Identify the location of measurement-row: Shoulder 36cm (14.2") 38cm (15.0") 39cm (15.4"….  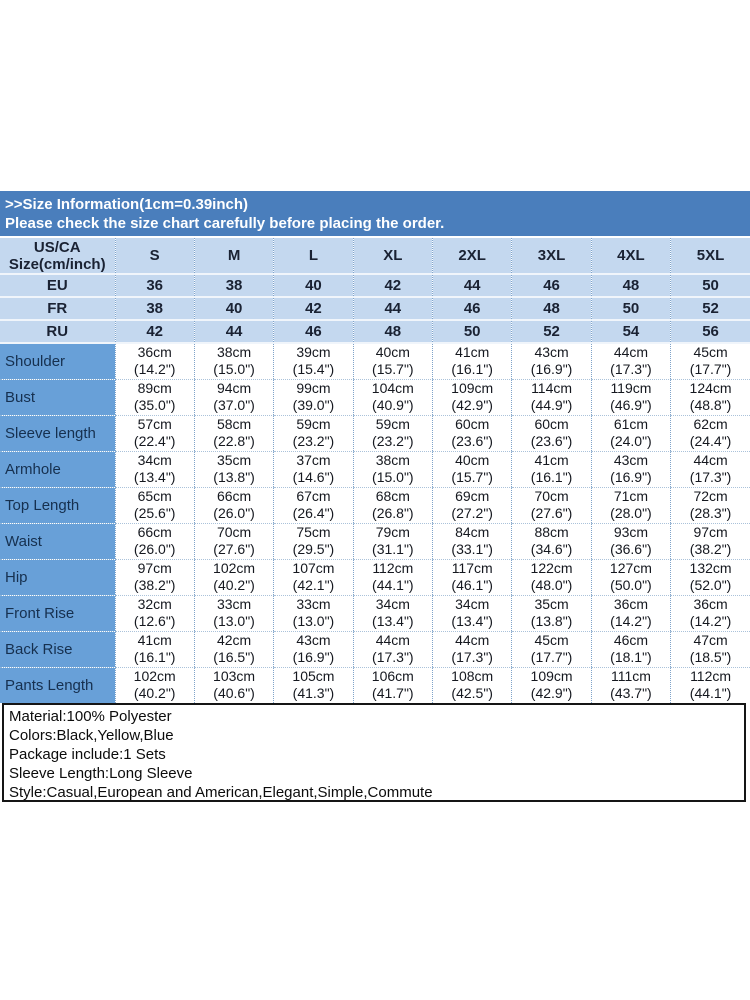
(375, 361).